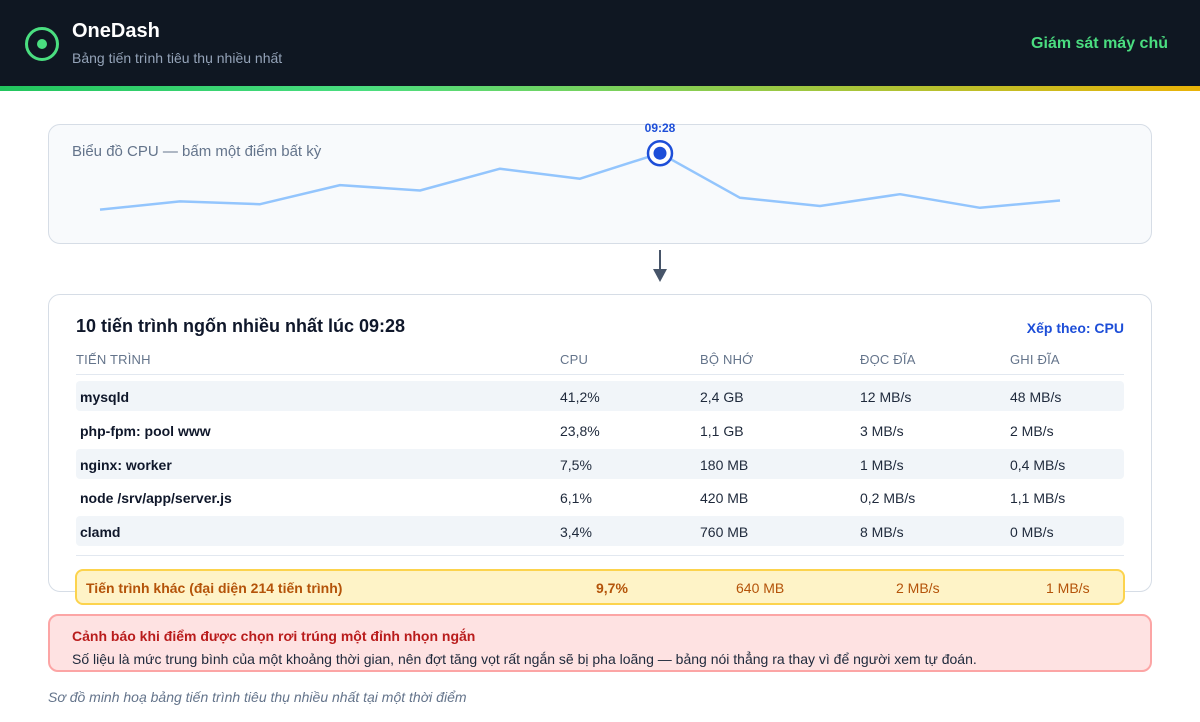 This screenshot has width=1200, height=722. Describe the element at coordinates (888, 498) in the screenshot. I see `process-disk-read: 0,2 MB/s` at that location.